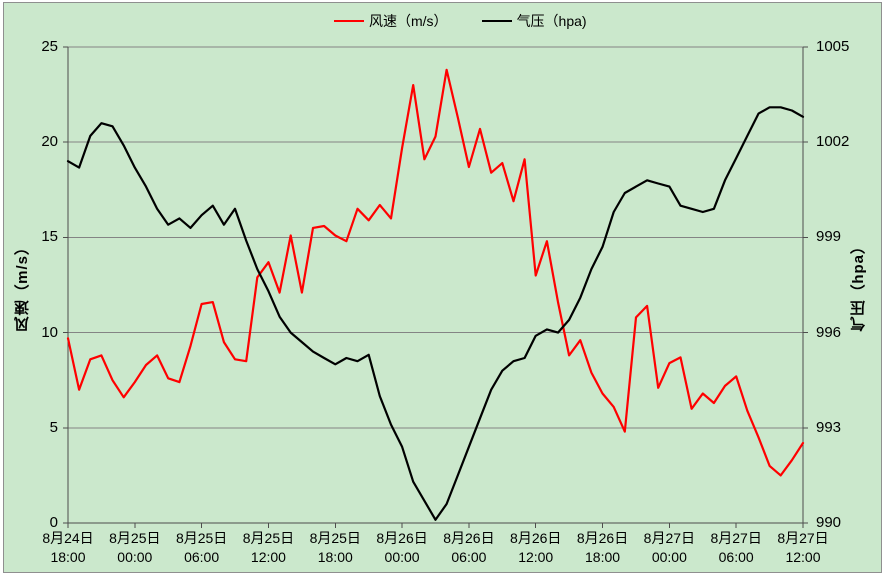 The image size is (888, 583). What do you see at coordinates (833, 142) in the screenshot?
I see `right-axis-tick-label: 1002` at bounding box center [833, 142].